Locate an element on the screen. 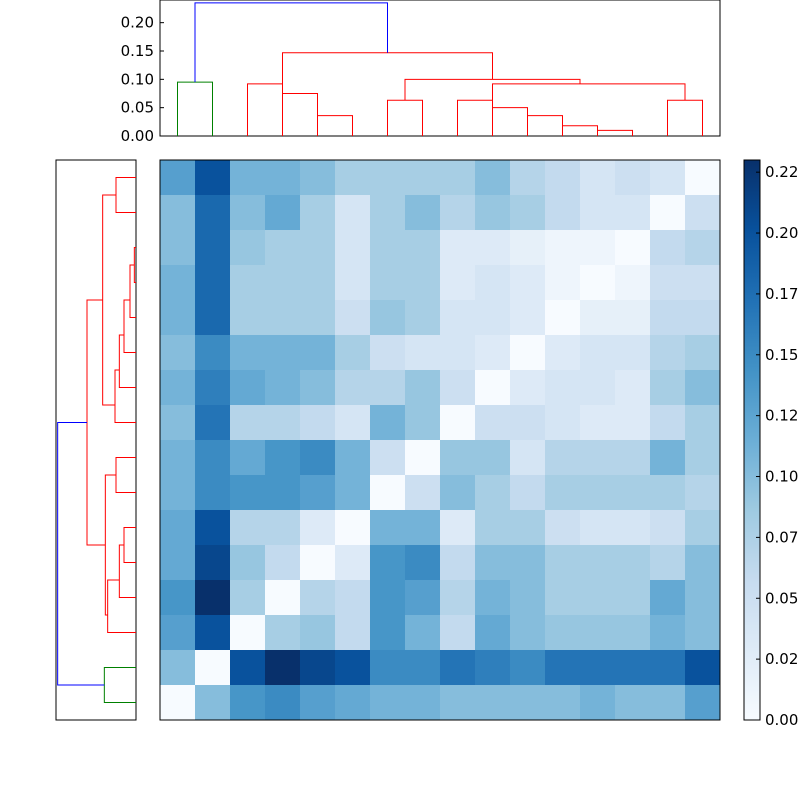 This screenshot has height=800, width=800. top-dendrogram-tick-label: 0.00 is located at coordinates (137, 136).